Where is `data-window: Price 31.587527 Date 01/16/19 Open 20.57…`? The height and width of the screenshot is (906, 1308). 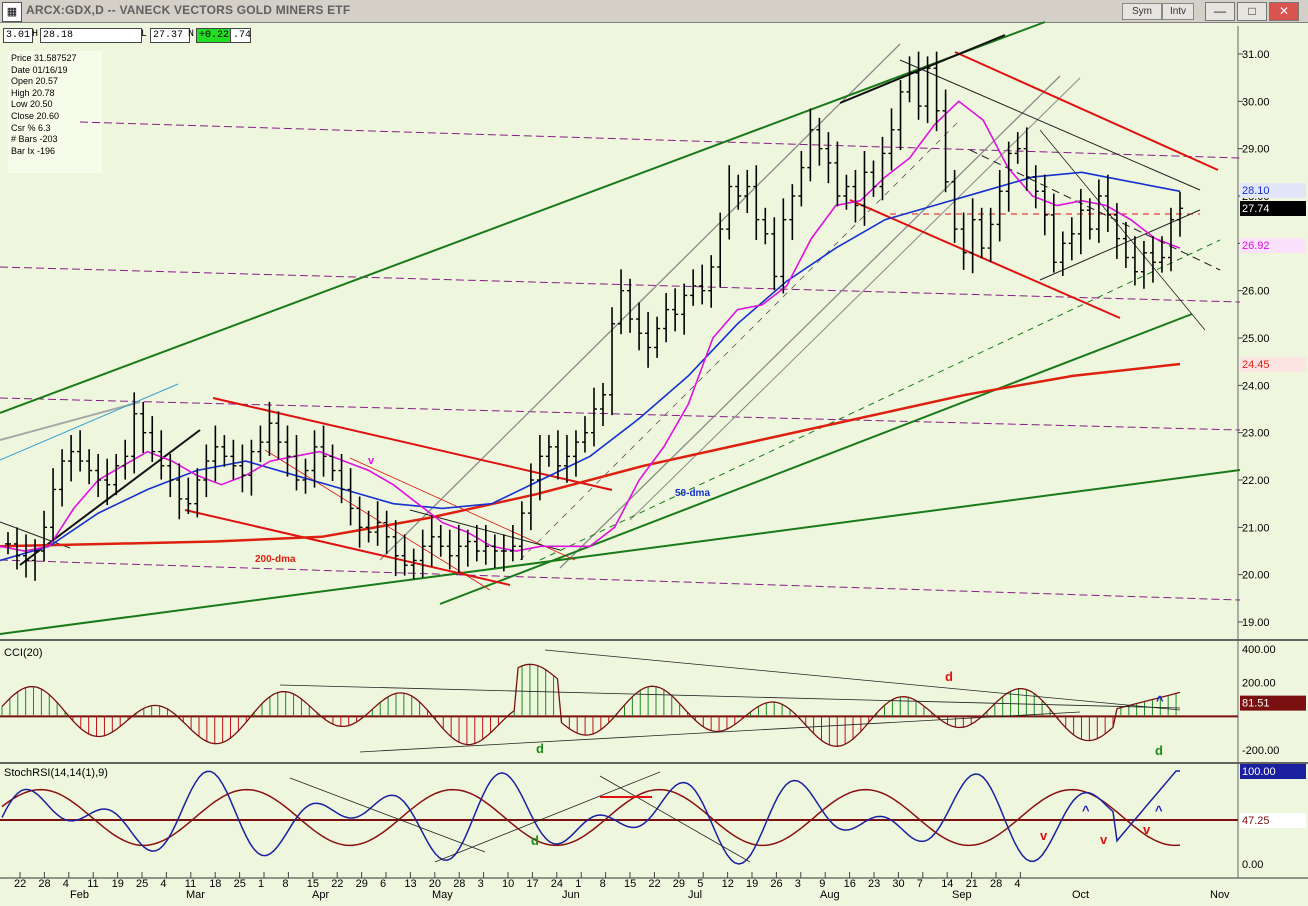
data-window: Price 31.587527 Date 01/16/19 Open 20.57… is located at coordinates (55, 112).